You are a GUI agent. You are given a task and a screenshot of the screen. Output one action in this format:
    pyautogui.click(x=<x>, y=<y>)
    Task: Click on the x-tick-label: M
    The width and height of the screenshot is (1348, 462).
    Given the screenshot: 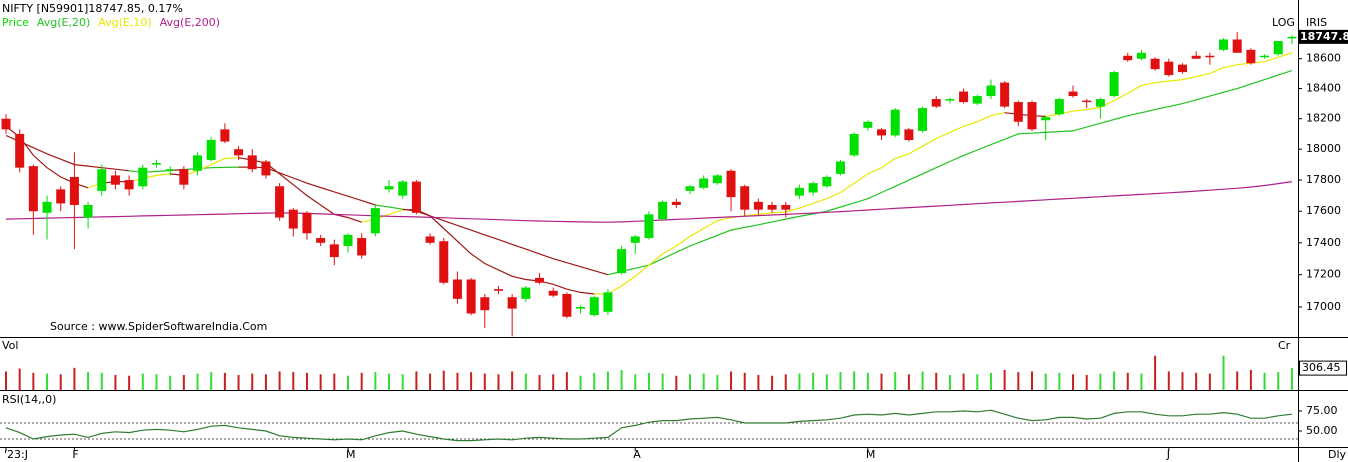 What is the action you would take?
    pyautogui.click(x=351, y=454)
    